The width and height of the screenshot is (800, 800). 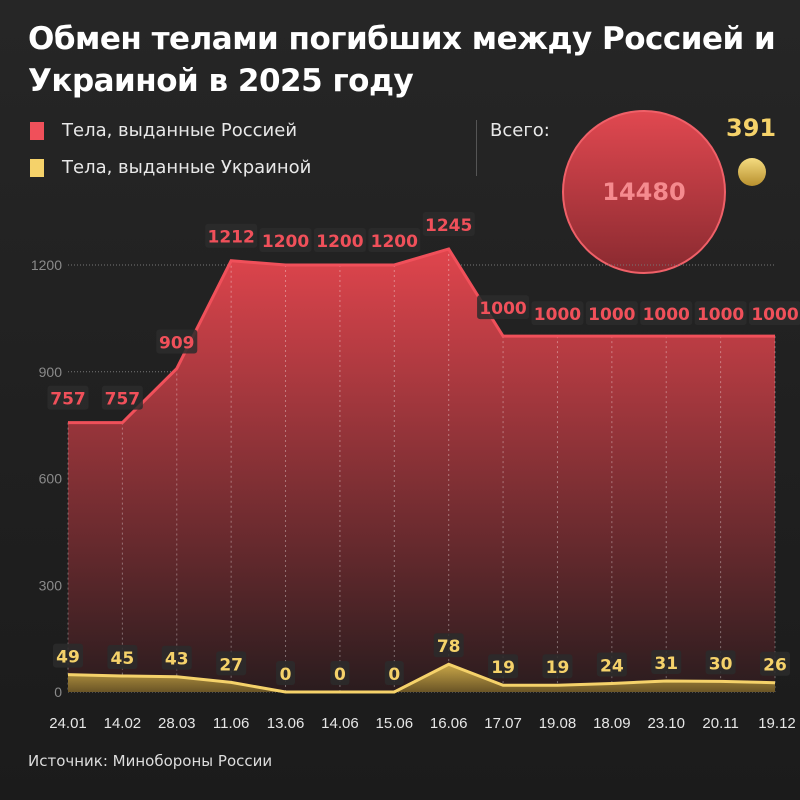 What do you see at coordinates (558, 723) in the screenshot?
I see `x-tick-label: 19.08` at bounding box center [558, 723].